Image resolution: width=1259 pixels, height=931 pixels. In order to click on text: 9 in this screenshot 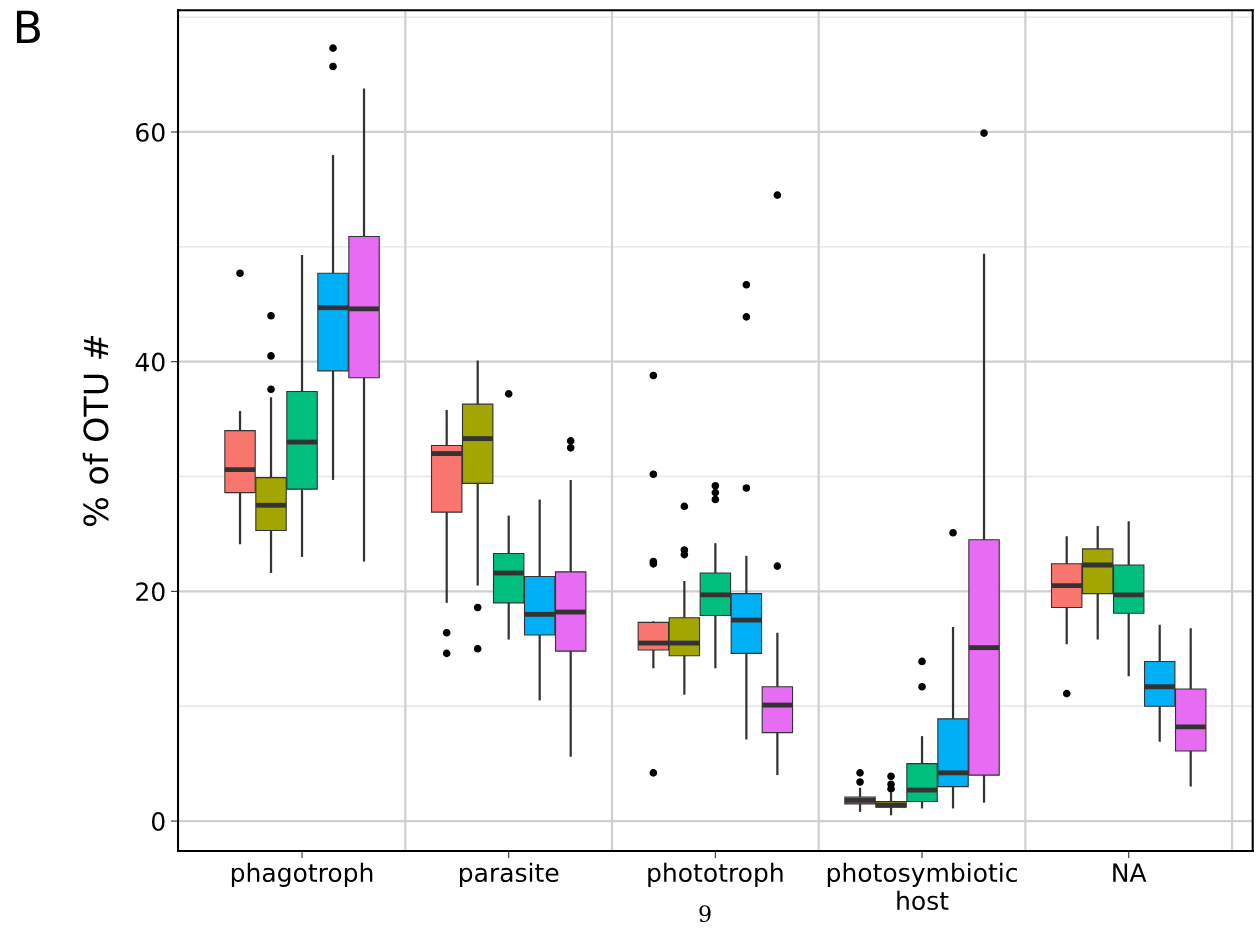, I will do `click(705, 914)`.